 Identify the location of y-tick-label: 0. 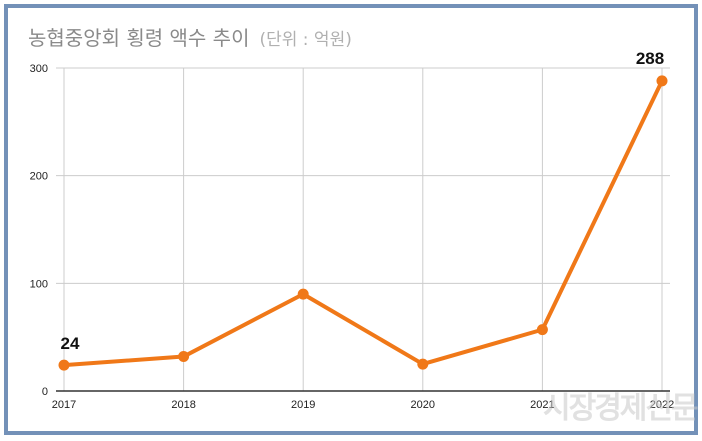
(45, 392).